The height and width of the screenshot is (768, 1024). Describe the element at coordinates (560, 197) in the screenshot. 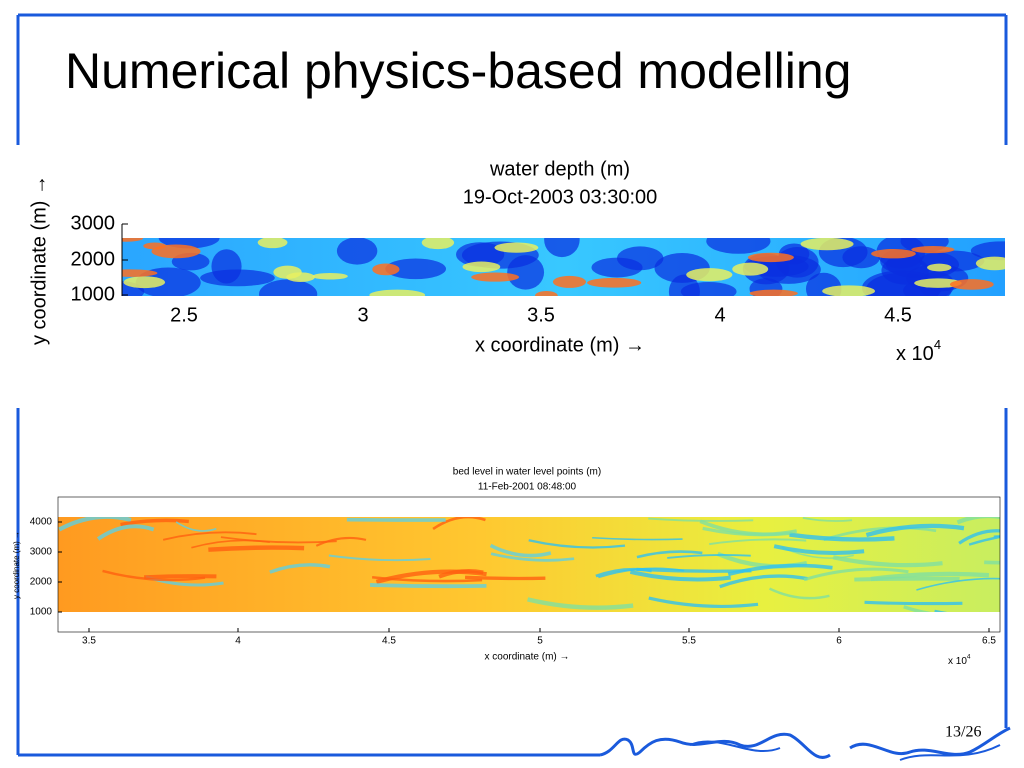

I see `figure-title: 19-Oct-2003 03:30:00` at that location.